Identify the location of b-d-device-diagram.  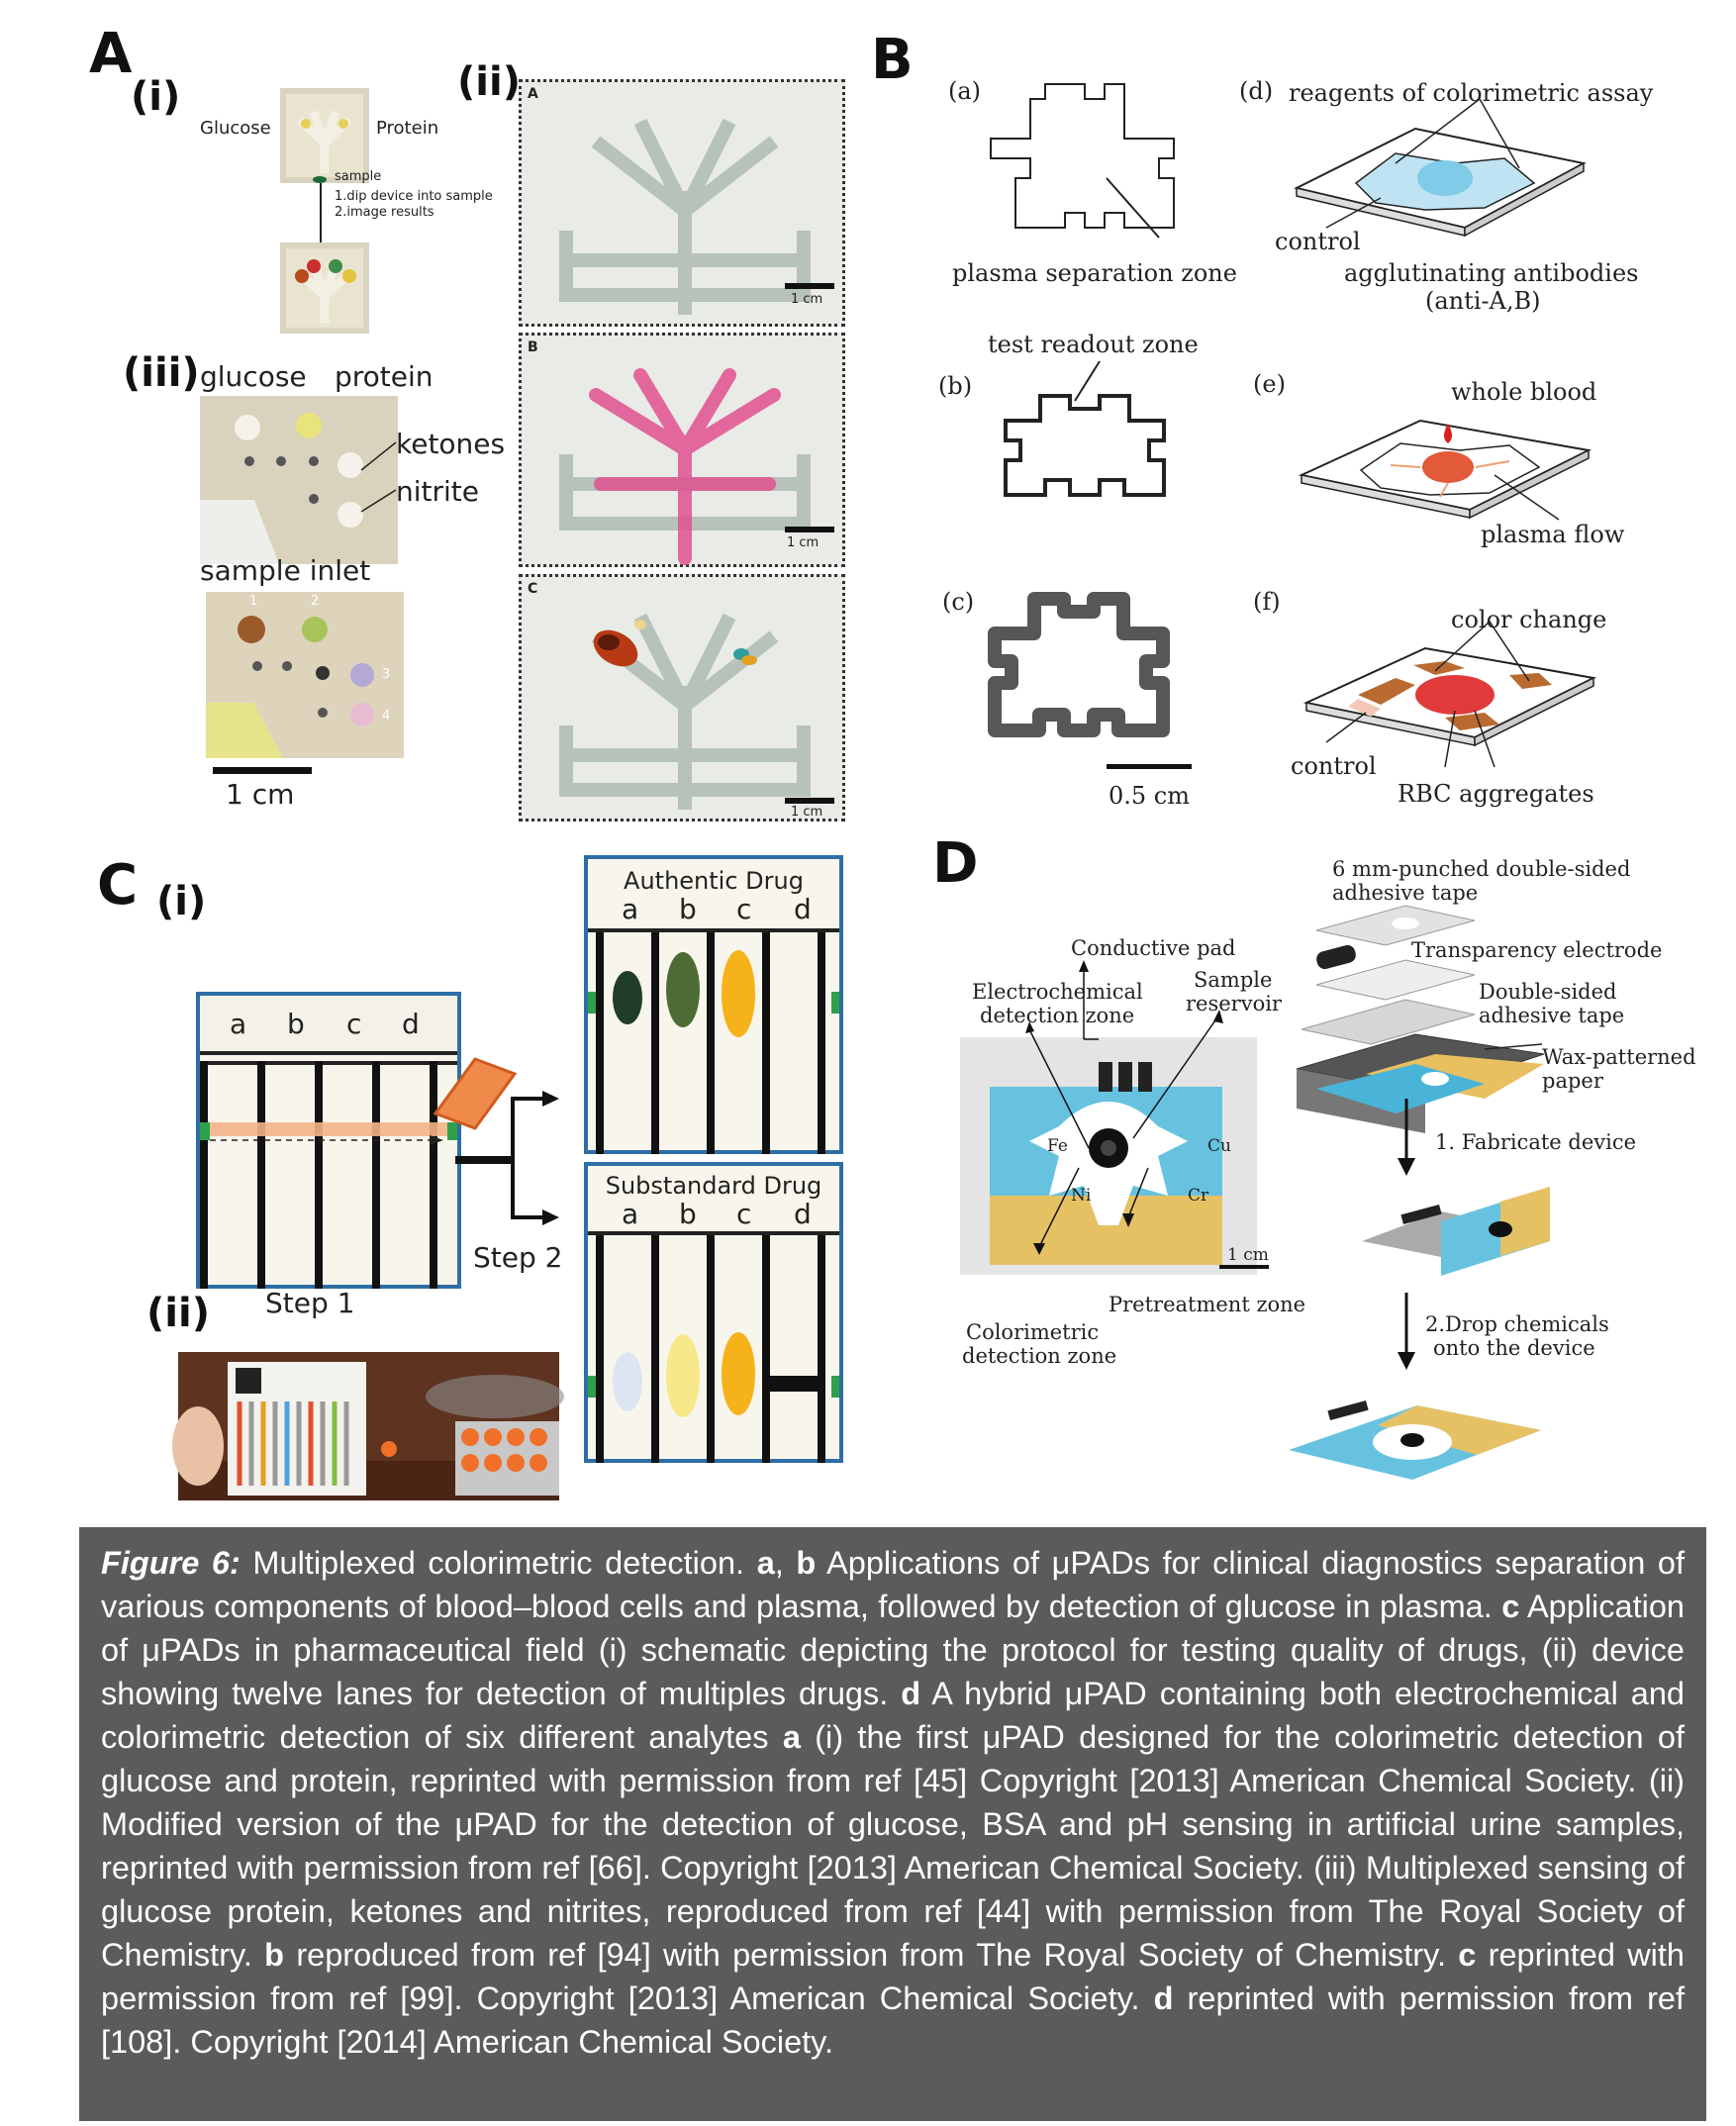
(1440, 168).